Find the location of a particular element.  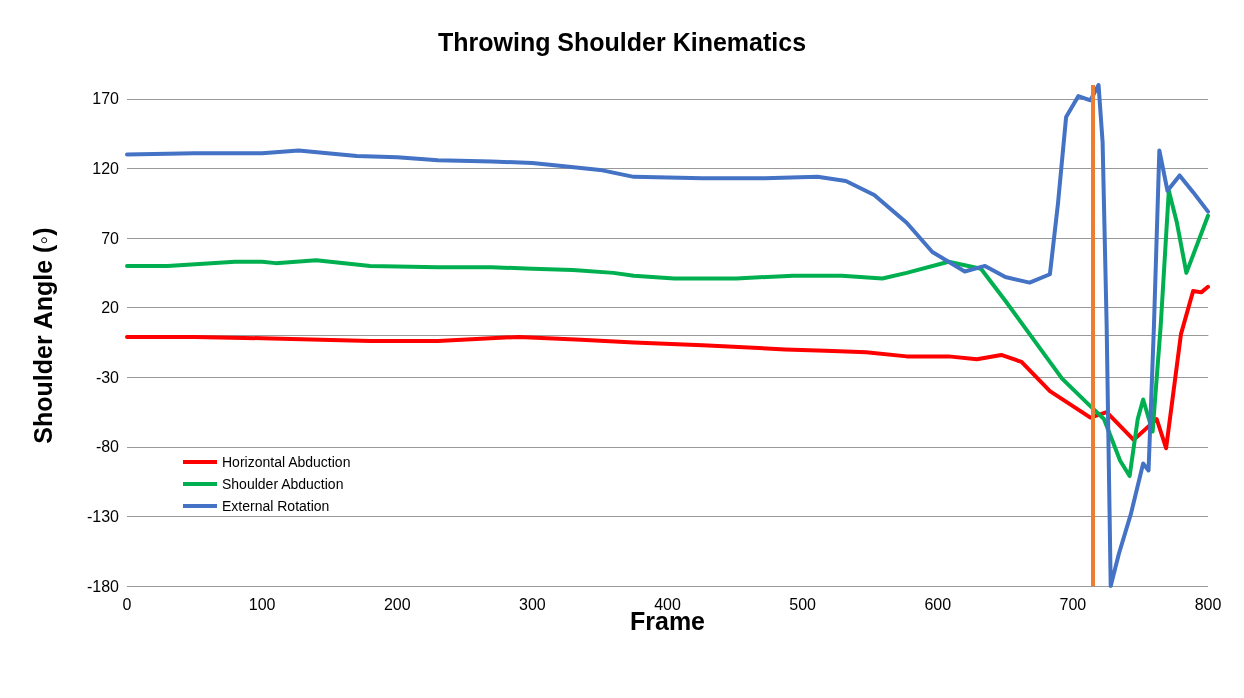

x-tick-label: 800 is located at coordinates (1208, 604).